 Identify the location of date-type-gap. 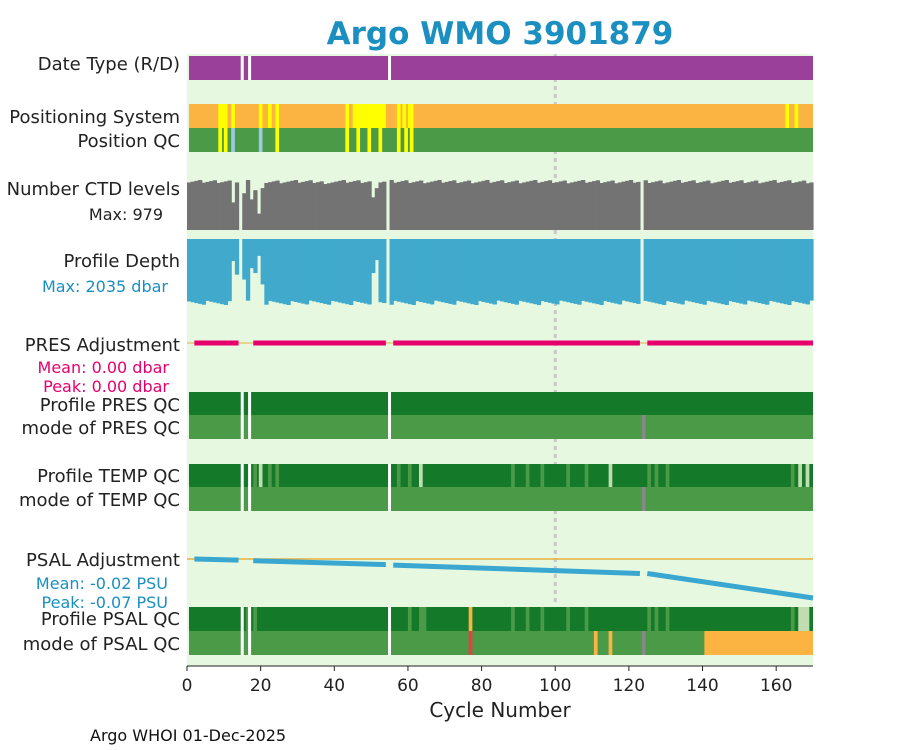
(250, 68).